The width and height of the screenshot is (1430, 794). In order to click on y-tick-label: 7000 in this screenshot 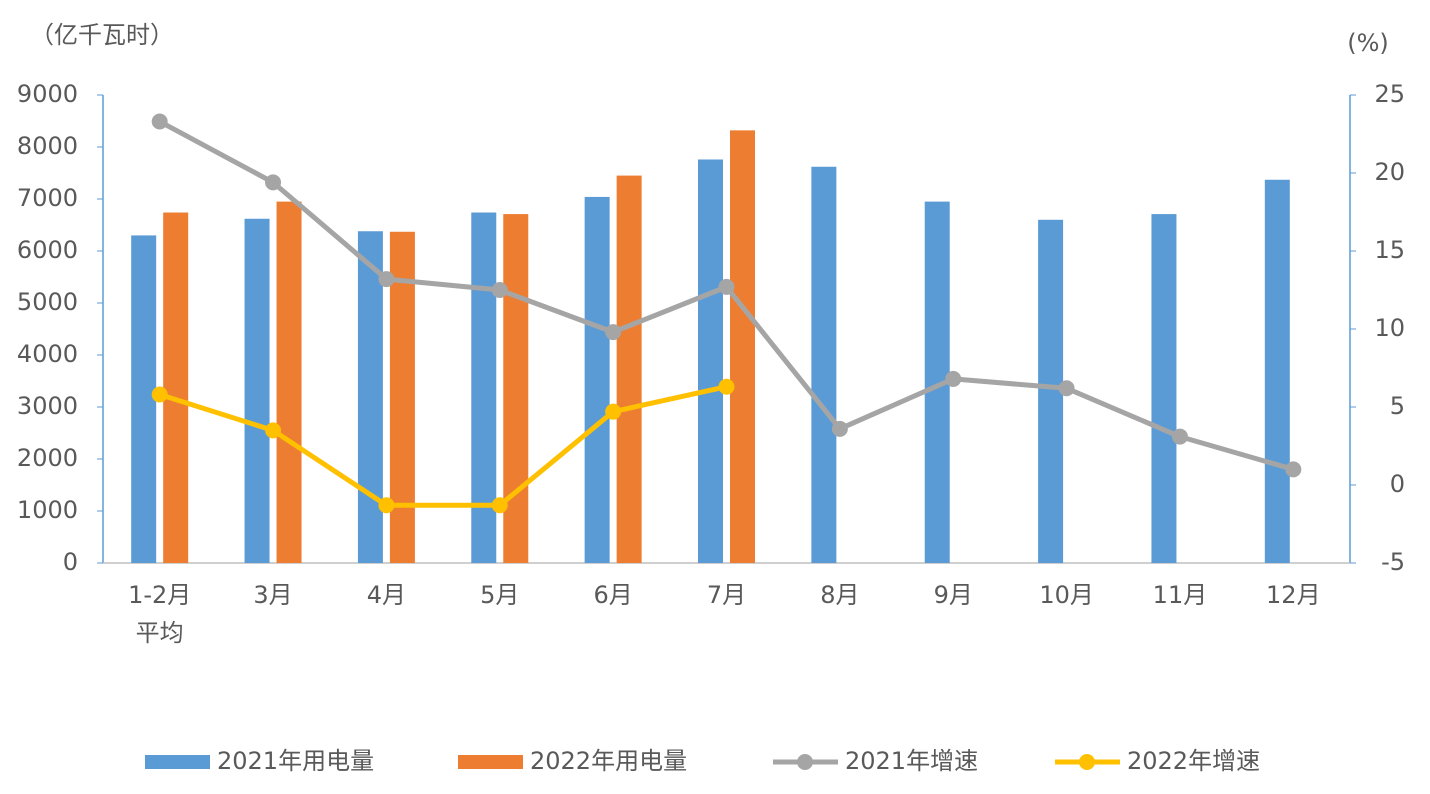, I will do `click(47, 198)`.